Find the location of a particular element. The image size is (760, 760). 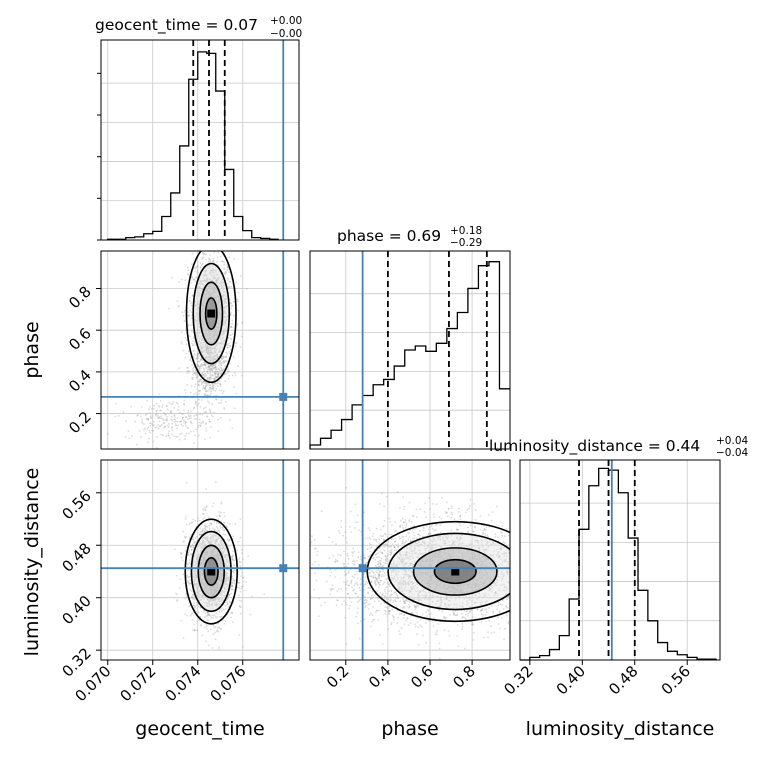

phase-lumdist-plot-area is located at coordinates (465, 573).